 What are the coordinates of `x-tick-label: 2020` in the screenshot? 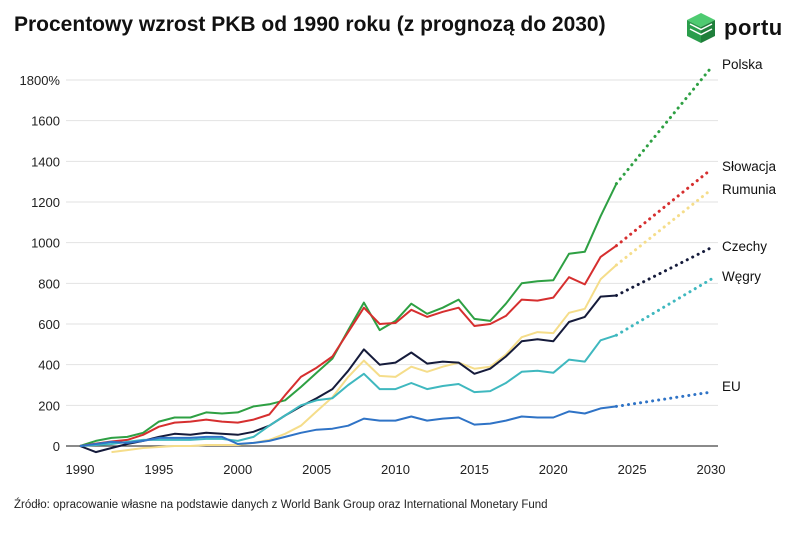 It's located at (553, 469).